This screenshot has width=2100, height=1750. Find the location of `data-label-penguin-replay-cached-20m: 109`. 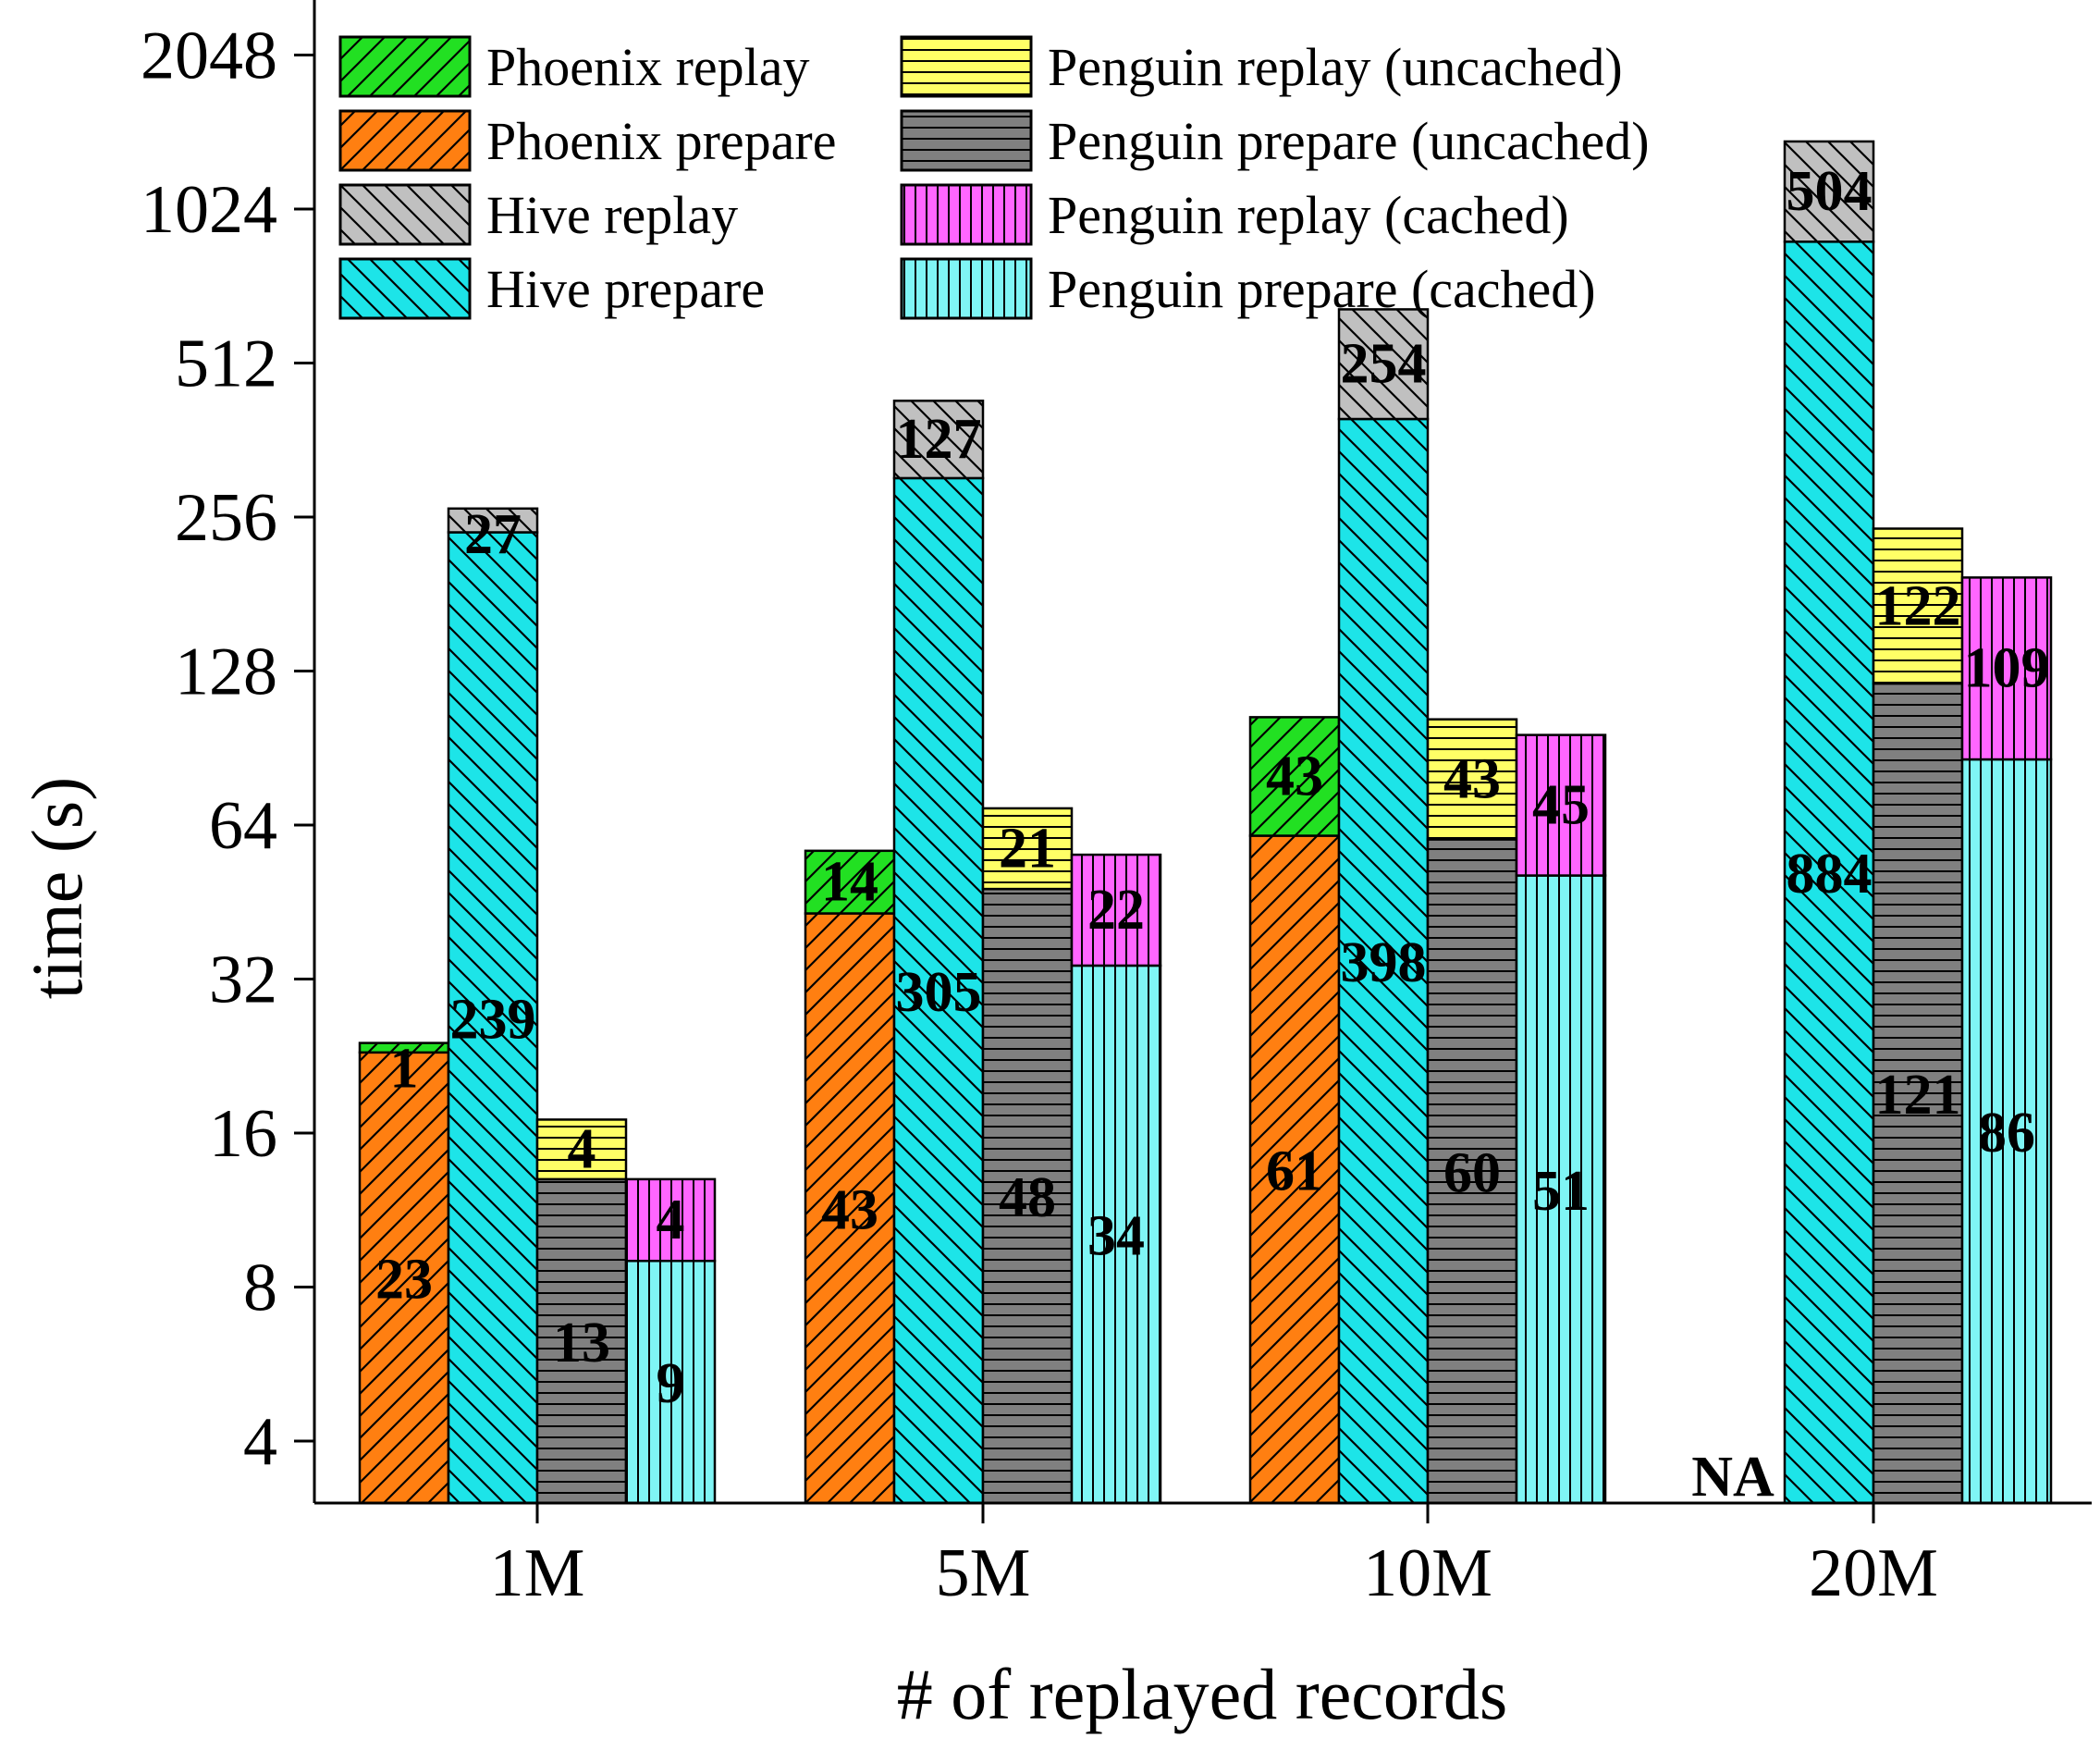

data-label-penguin-replay-cached-20m: 109 is located at coordinates (2007, 668).